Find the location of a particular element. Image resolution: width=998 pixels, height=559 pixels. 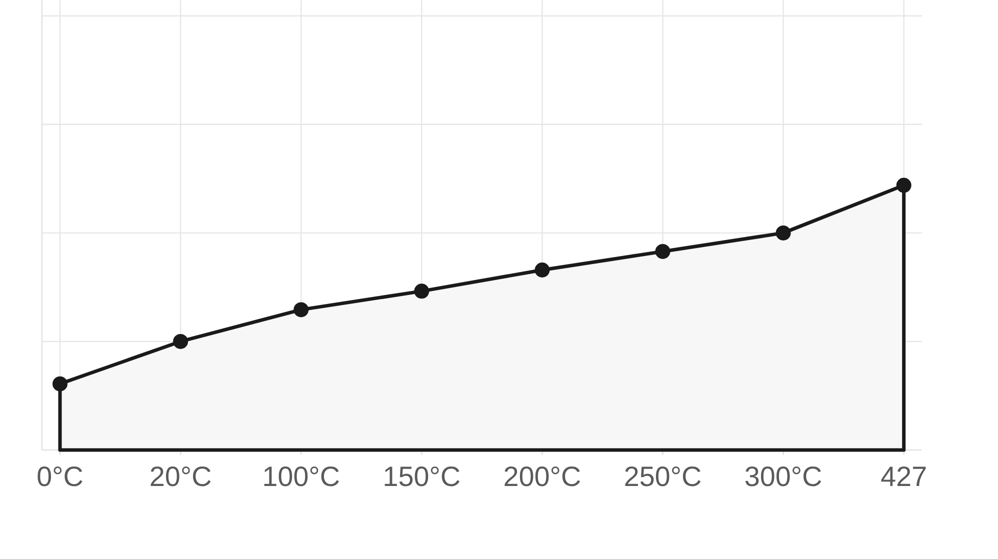

x-tick-label: 100°C is located at coordinates (301, 476).